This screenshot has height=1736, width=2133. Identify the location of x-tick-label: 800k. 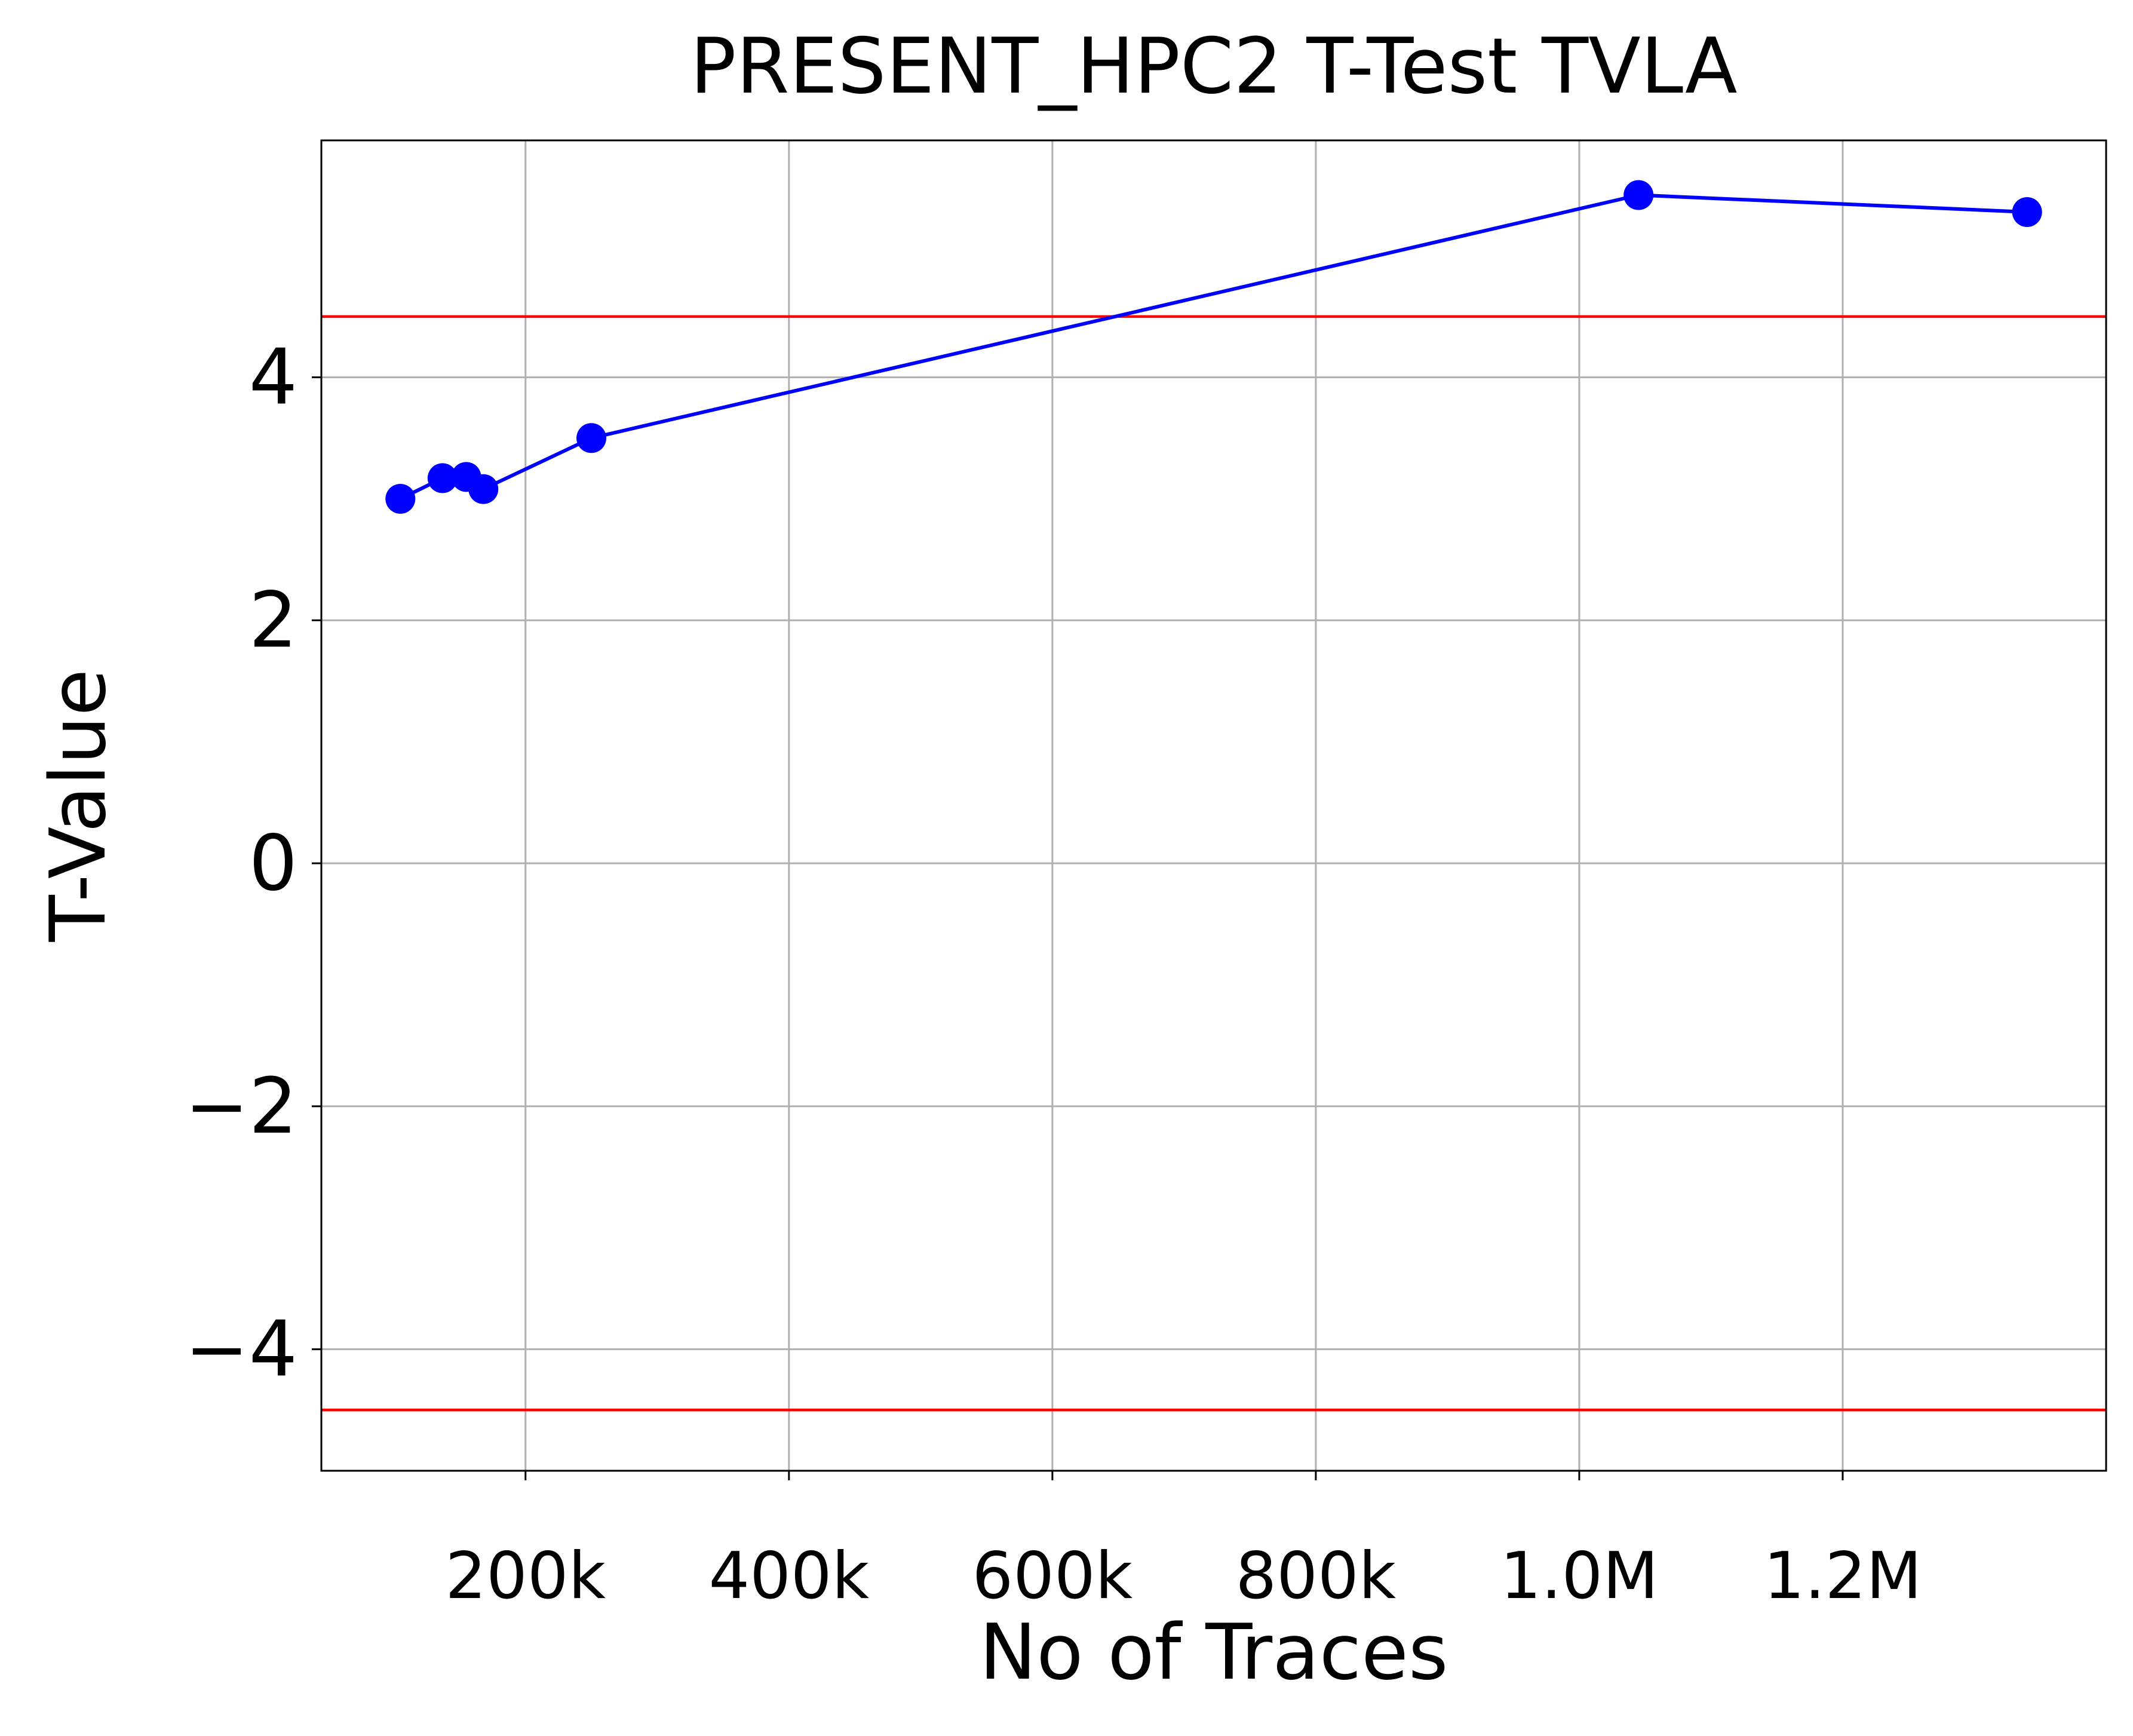
(1316, 1576).